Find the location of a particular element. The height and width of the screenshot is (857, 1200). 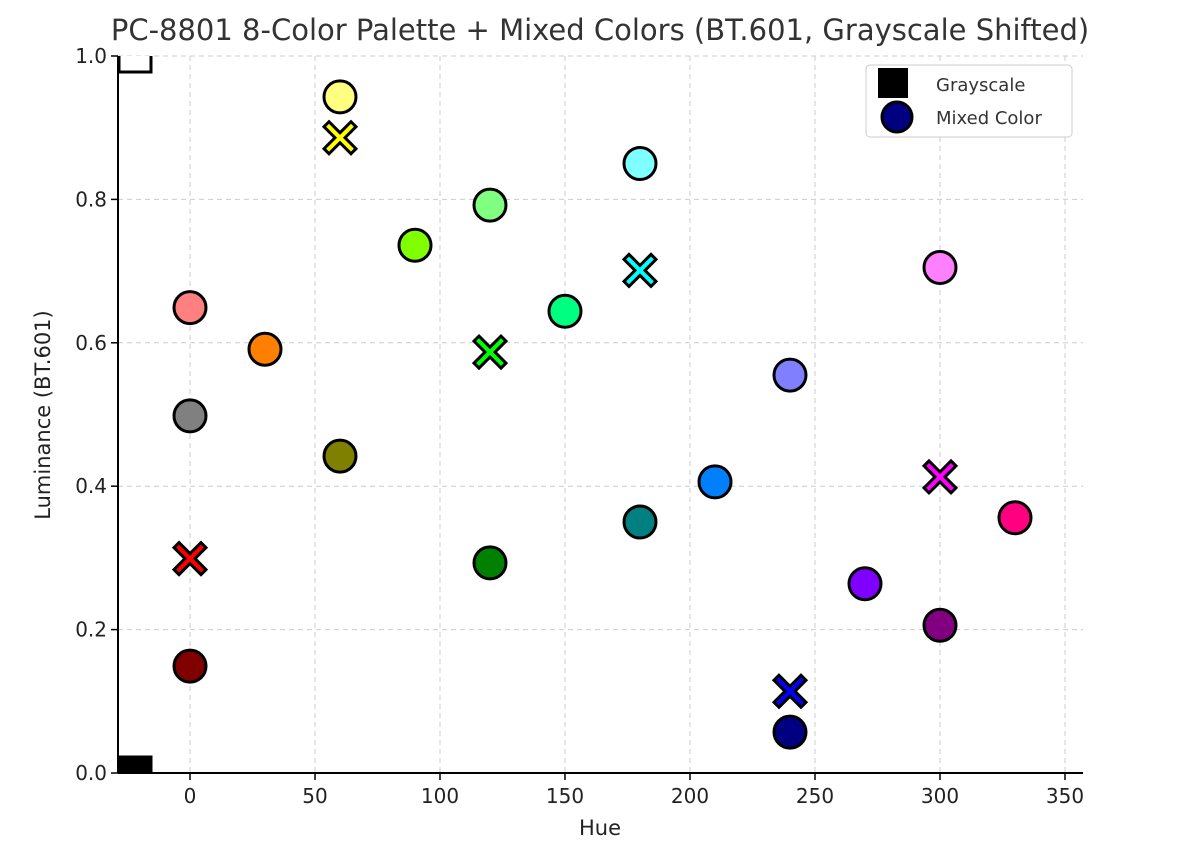

x-tick-label: 350 is located at coordinates (1065, 796).